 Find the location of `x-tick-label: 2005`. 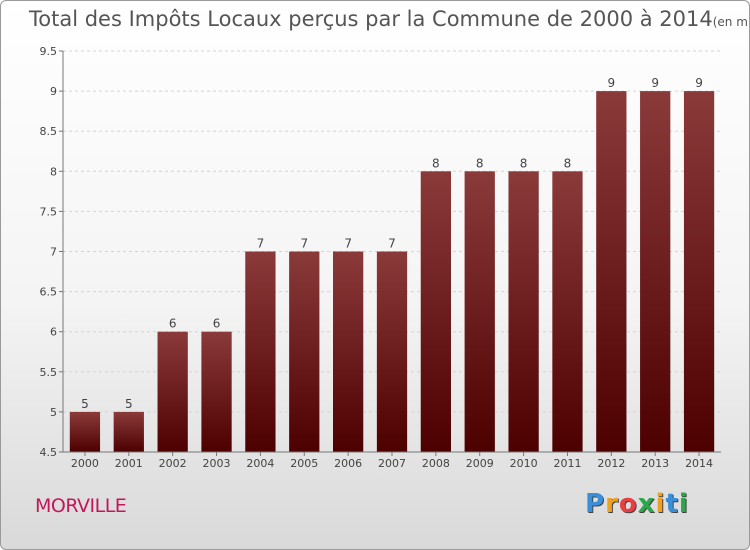

x-tick-label: 2005 is located at coordinates (304, 463).